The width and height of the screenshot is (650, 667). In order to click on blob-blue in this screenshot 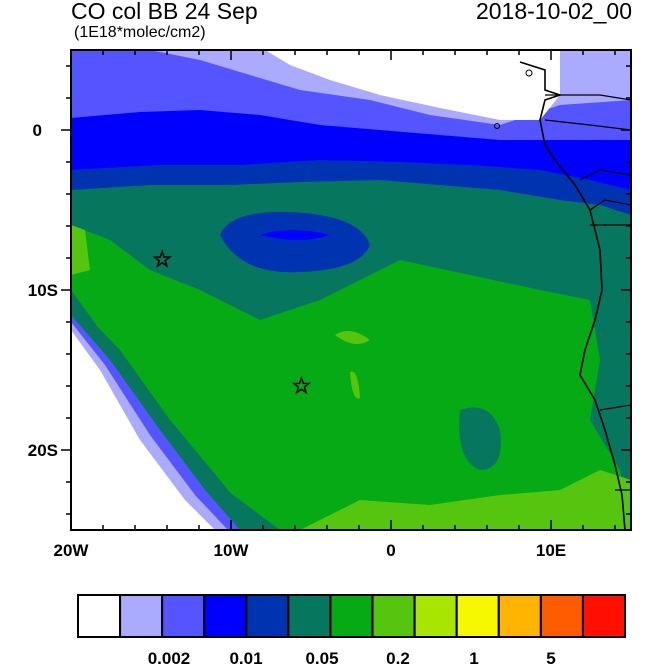, I will do `click(295, 235)`.